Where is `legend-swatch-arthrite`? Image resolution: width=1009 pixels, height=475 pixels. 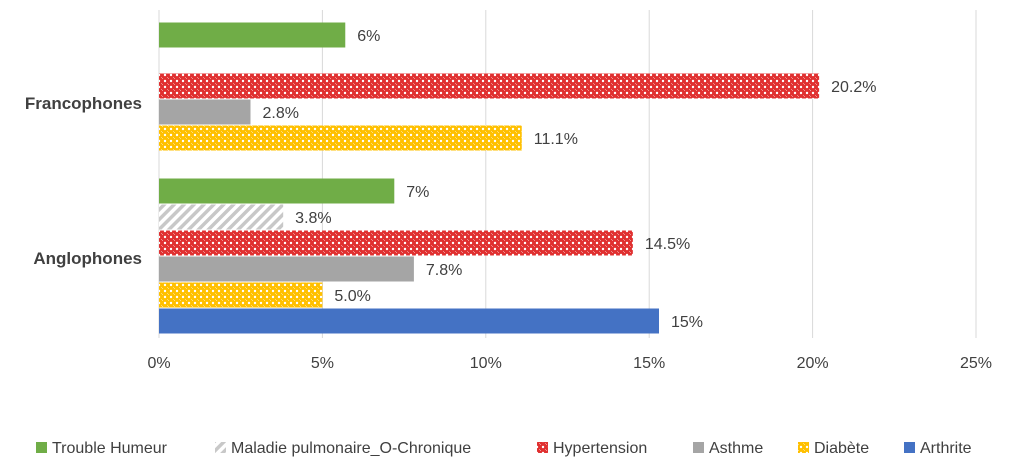 legend-swatch-arthrite is located at coordinates (909, 447).